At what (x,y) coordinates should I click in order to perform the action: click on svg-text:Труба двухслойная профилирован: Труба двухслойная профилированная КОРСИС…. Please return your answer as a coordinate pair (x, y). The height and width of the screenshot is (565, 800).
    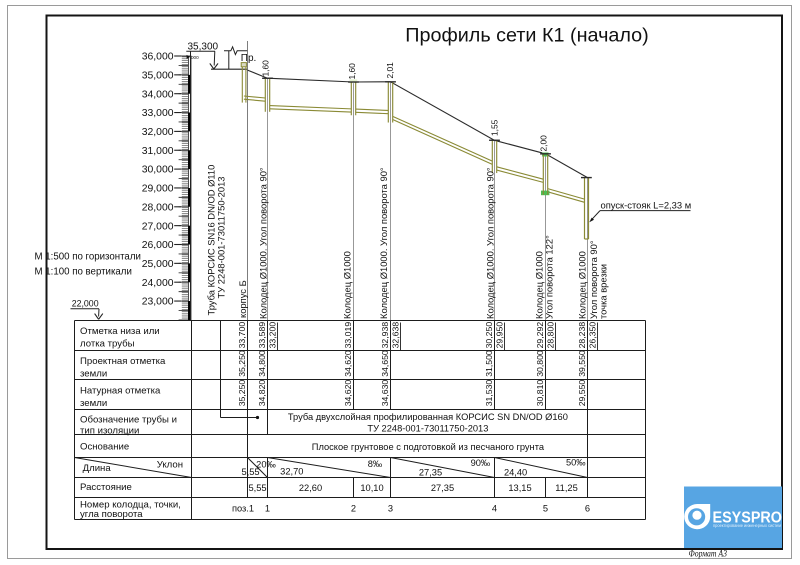
    Looking at the image, I should click on (428, 417).